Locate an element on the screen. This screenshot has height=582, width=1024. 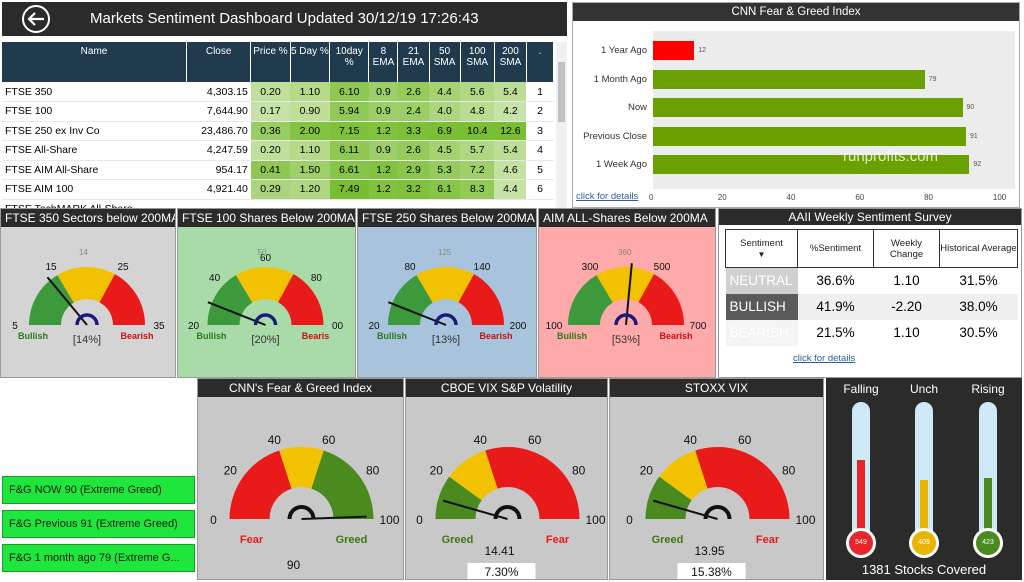
sort-down-icon: ▼ is located at coordinates (761, 254).